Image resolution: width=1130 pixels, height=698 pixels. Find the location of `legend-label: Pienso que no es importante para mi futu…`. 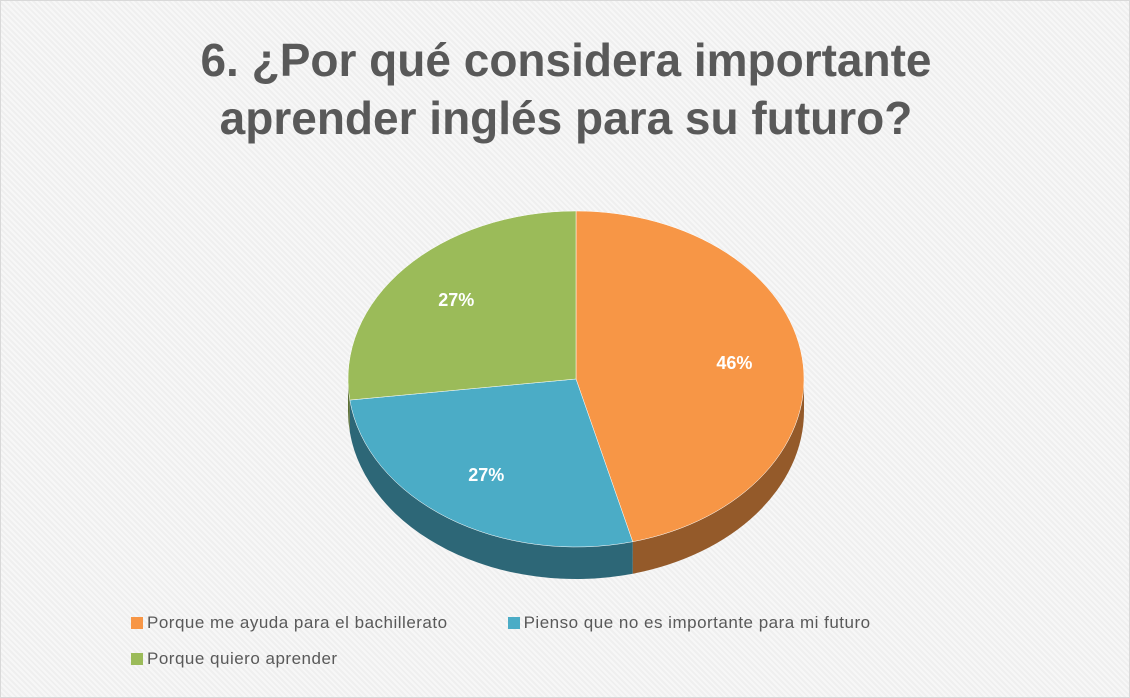

legend-label: Pienso que no es importante para mi futu… is located at coordinates (697, 622).